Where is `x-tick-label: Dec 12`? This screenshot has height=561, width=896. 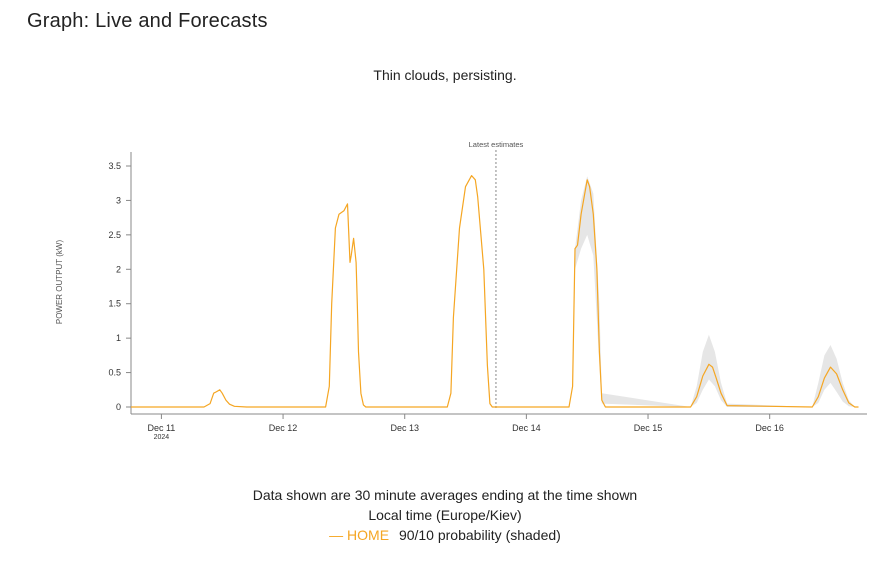
x-tick-label: Dec 12 is located at coordinates (283, 428).